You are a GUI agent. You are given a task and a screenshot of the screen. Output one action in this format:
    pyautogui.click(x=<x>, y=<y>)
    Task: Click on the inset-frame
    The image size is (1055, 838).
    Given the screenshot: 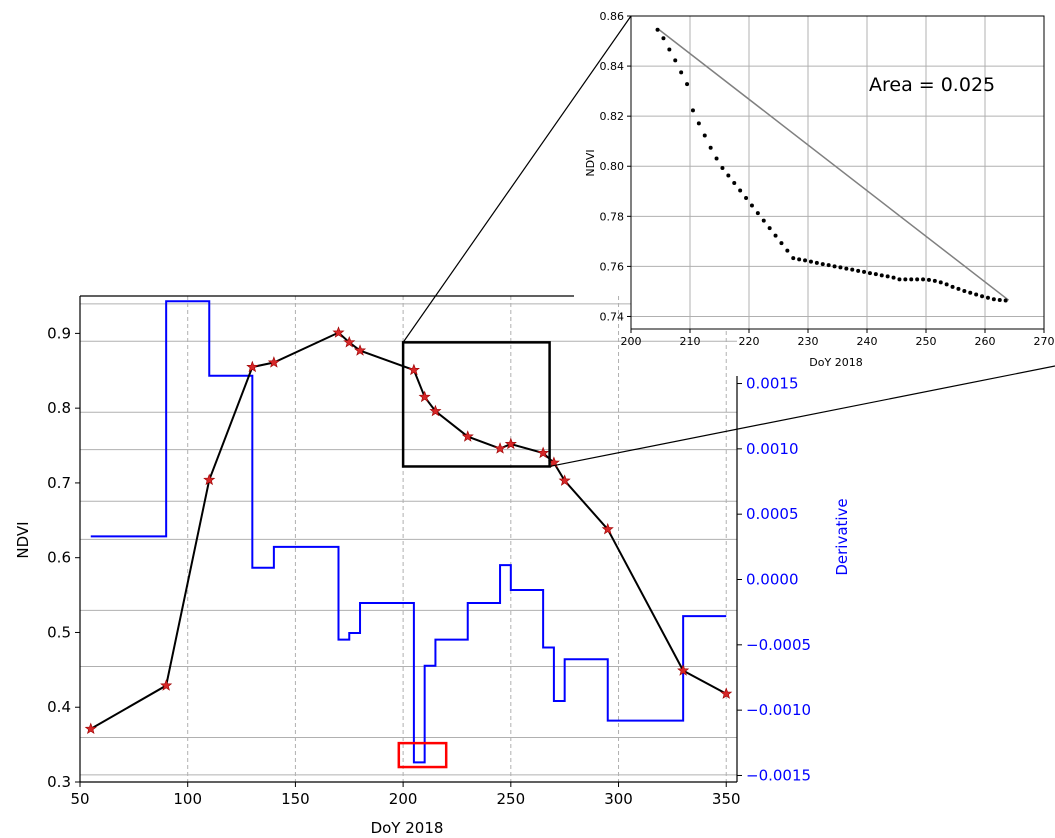 What is the action you would take?
    pyautogui.click(x=837, y=172)
    